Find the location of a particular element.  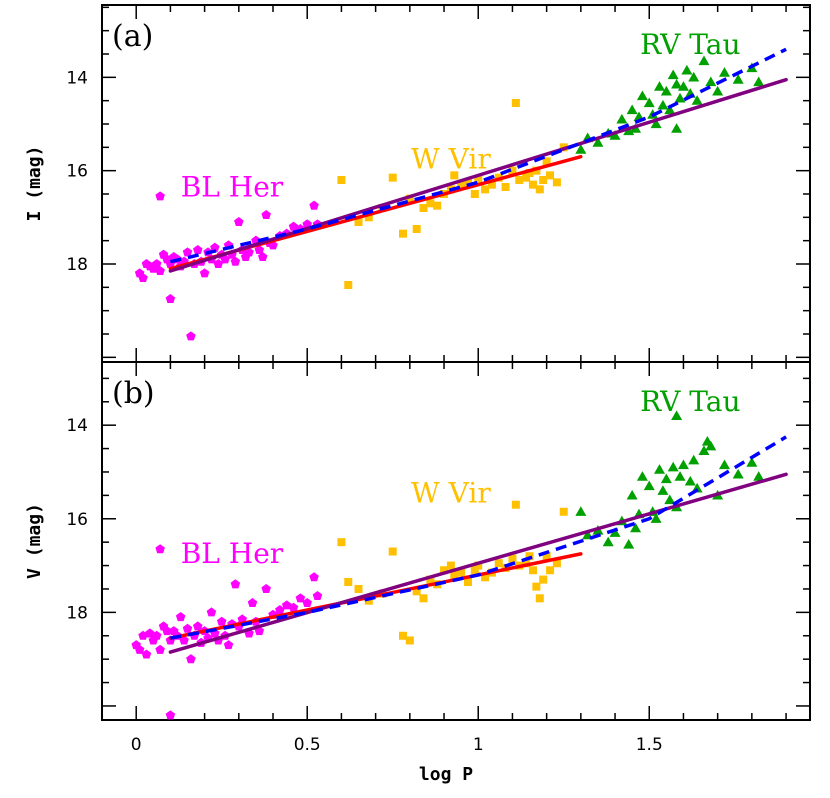

shared-x-axis: 0 0.5 1 1.5 log P is located at coordinates (397, 760).